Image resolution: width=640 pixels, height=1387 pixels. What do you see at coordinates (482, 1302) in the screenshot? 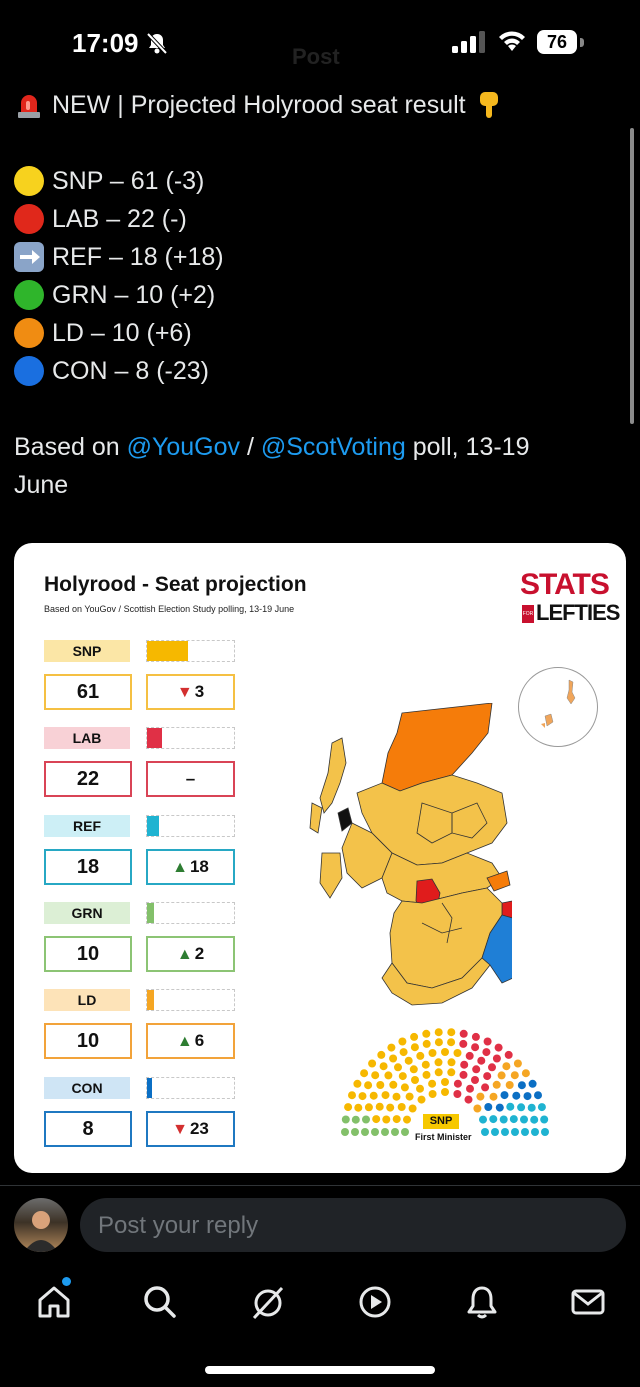
I see `notifications-icon` at bounding box center [482, 1302].